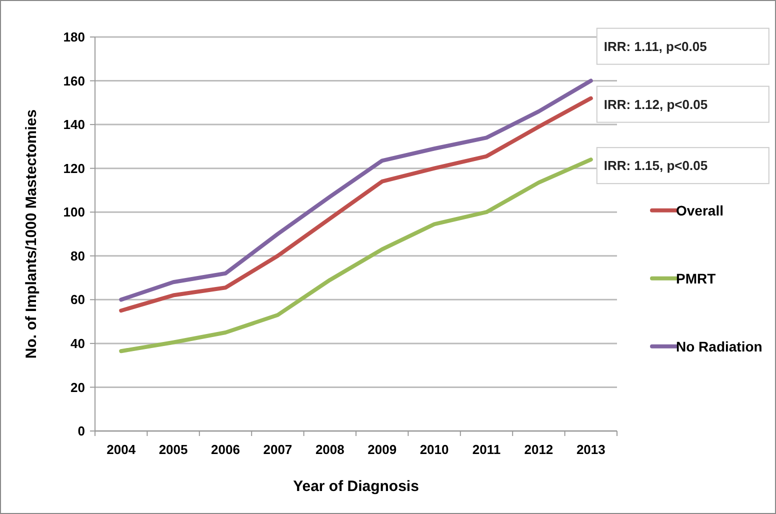 The width and height of the screenshot is (776, 514). Describe the element at coordinates (77, 256) in the screenshot. I see `y-tick-label: 80` at that location.